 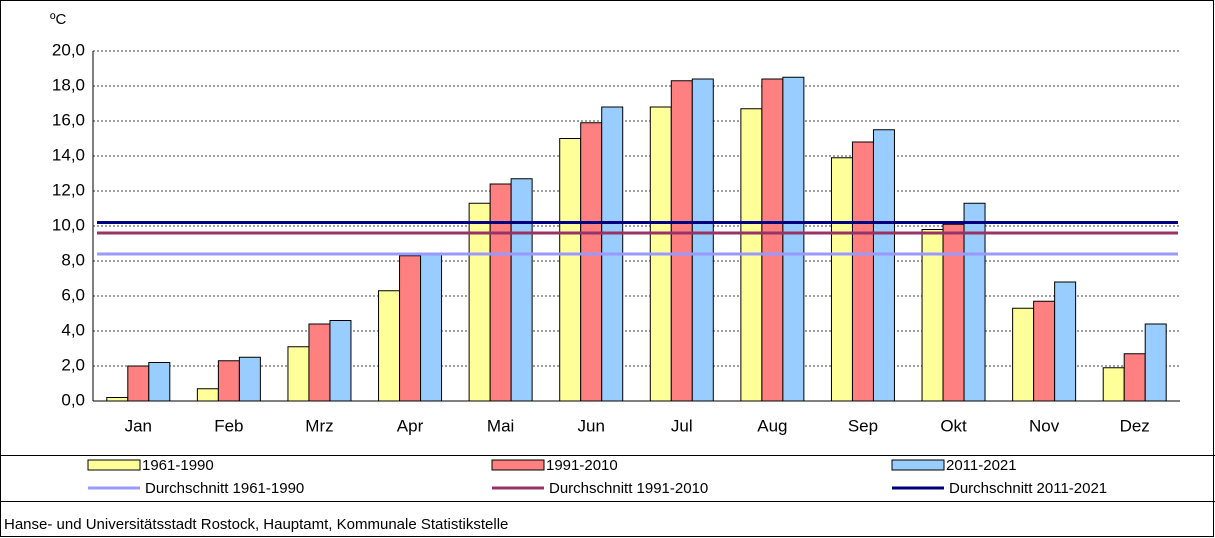 I want to click on x-tick-label: Mai, so click(x=500, y=425).